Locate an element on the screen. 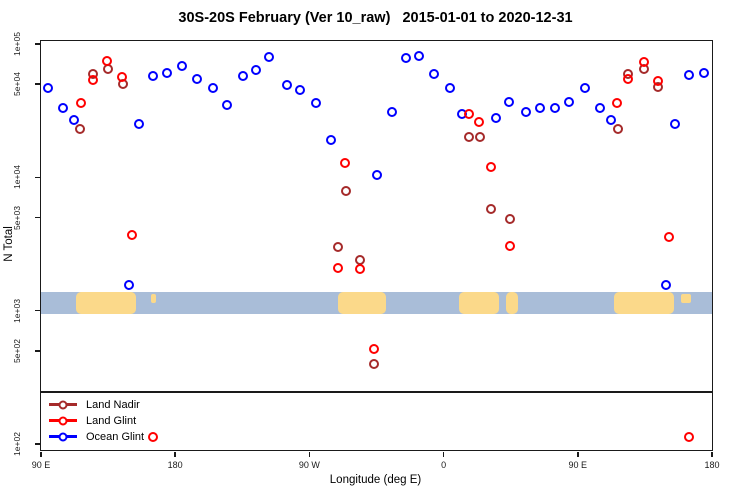 Image resolution: width=750 pixels, height=500 pixels. land-segment-southern-africa is located at coordinates (479, 303).